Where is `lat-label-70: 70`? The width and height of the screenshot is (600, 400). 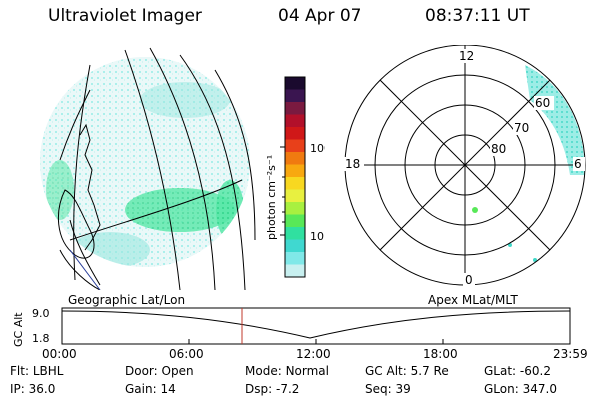
lat-label-70: 70 is located at coordinates (521, 128).